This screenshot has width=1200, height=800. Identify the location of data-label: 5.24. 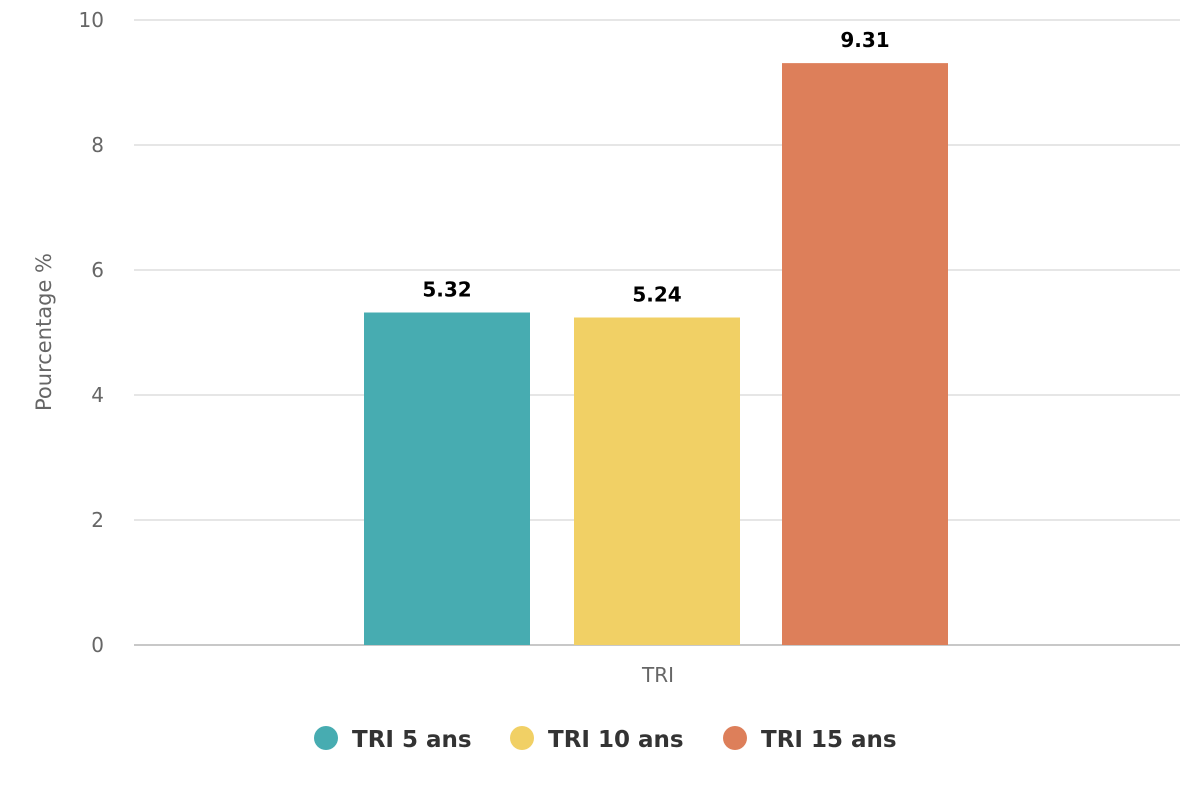
(656, 295).